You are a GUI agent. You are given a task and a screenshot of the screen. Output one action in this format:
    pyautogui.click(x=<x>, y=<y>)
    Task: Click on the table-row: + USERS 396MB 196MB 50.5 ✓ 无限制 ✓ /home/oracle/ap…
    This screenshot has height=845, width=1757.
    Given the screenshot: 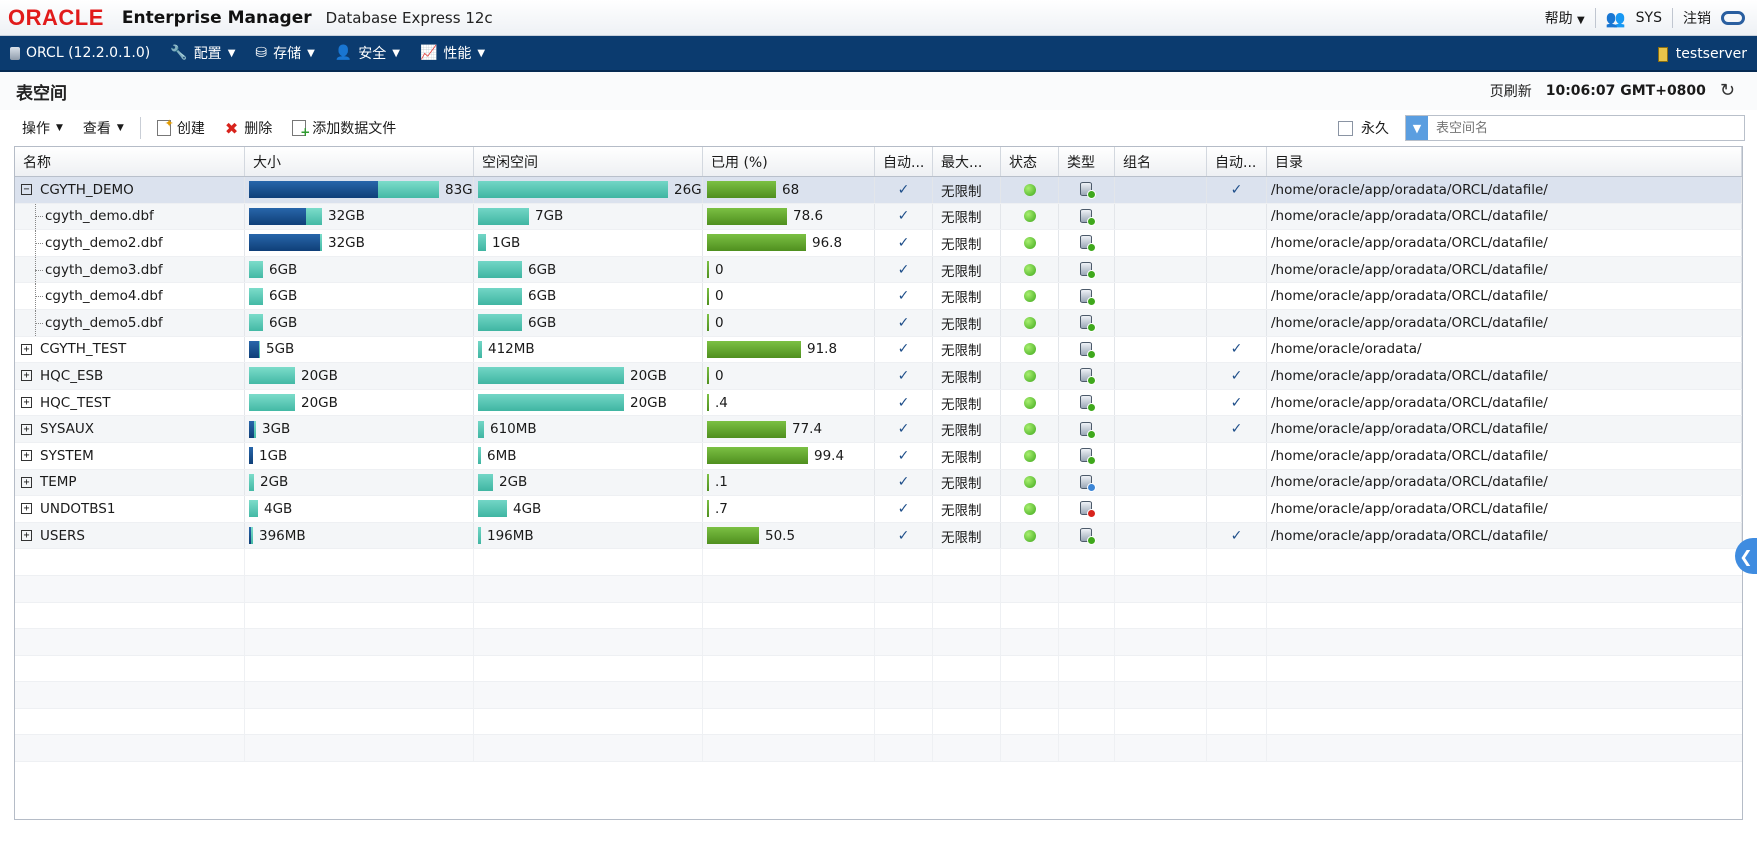 What is the action you would take?
    pyautogui.click(x=878, y=536)
    